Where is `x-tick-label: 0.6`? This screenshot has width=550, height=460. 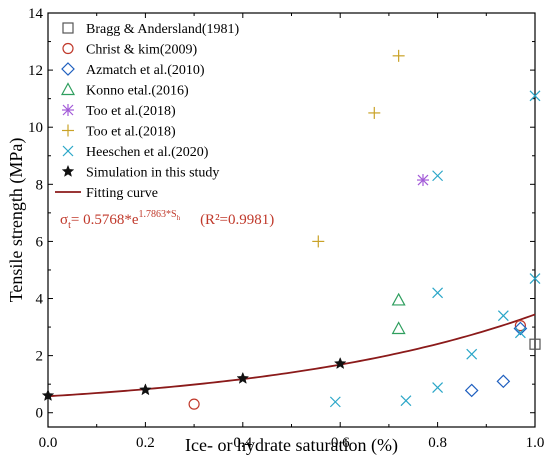 x-tick-label: 0.6 is located at coordinates (340, 443).